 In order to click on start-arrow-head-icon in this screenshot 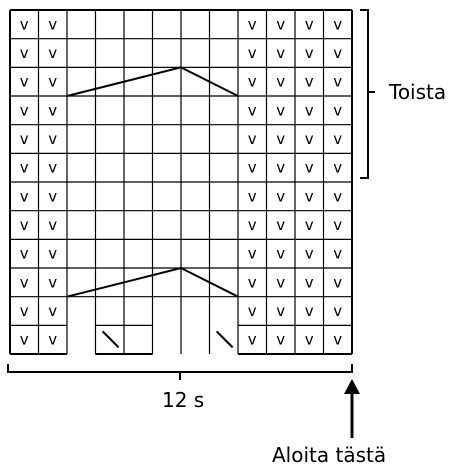, I will do `click(352, 386)`.